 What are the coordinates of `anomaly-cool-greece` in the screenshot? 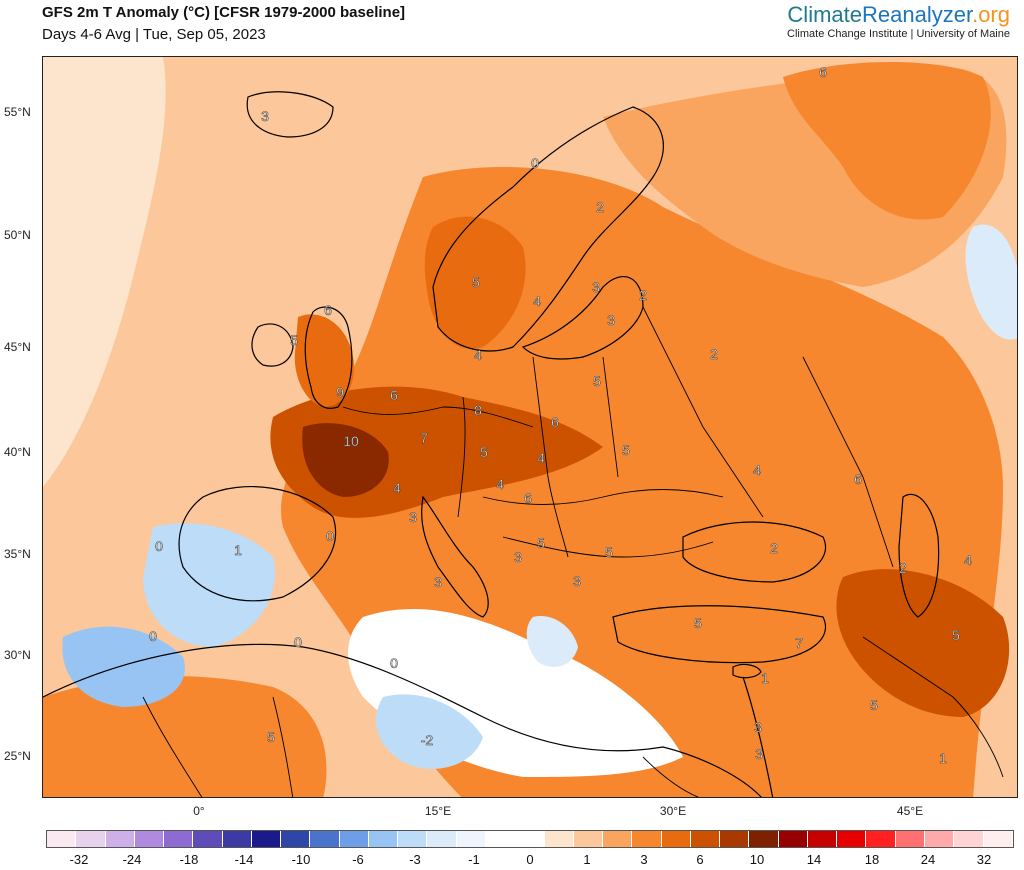 It's located at (552, 641).